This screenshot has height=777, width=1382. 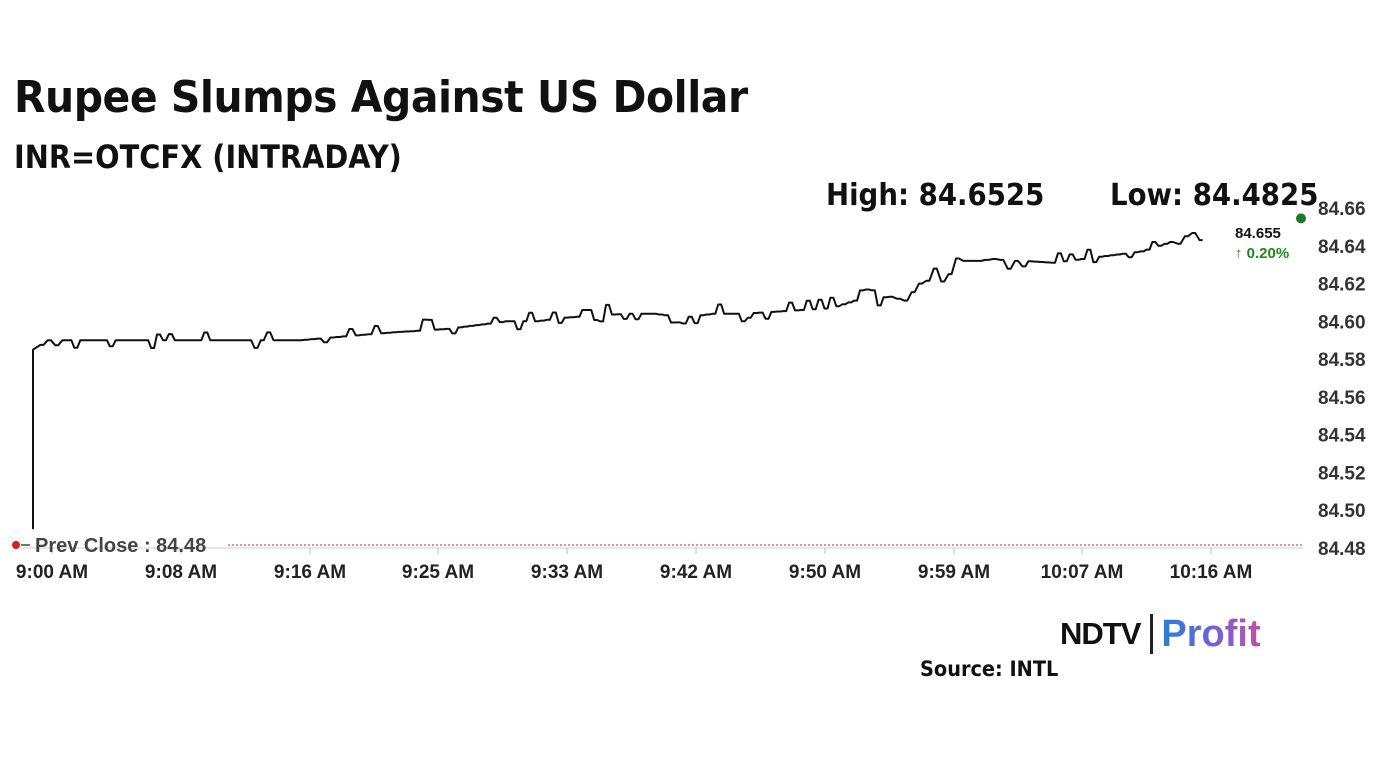 I want to click on x-tick-label: 10:07 AM, so click(x=1082, y=572).